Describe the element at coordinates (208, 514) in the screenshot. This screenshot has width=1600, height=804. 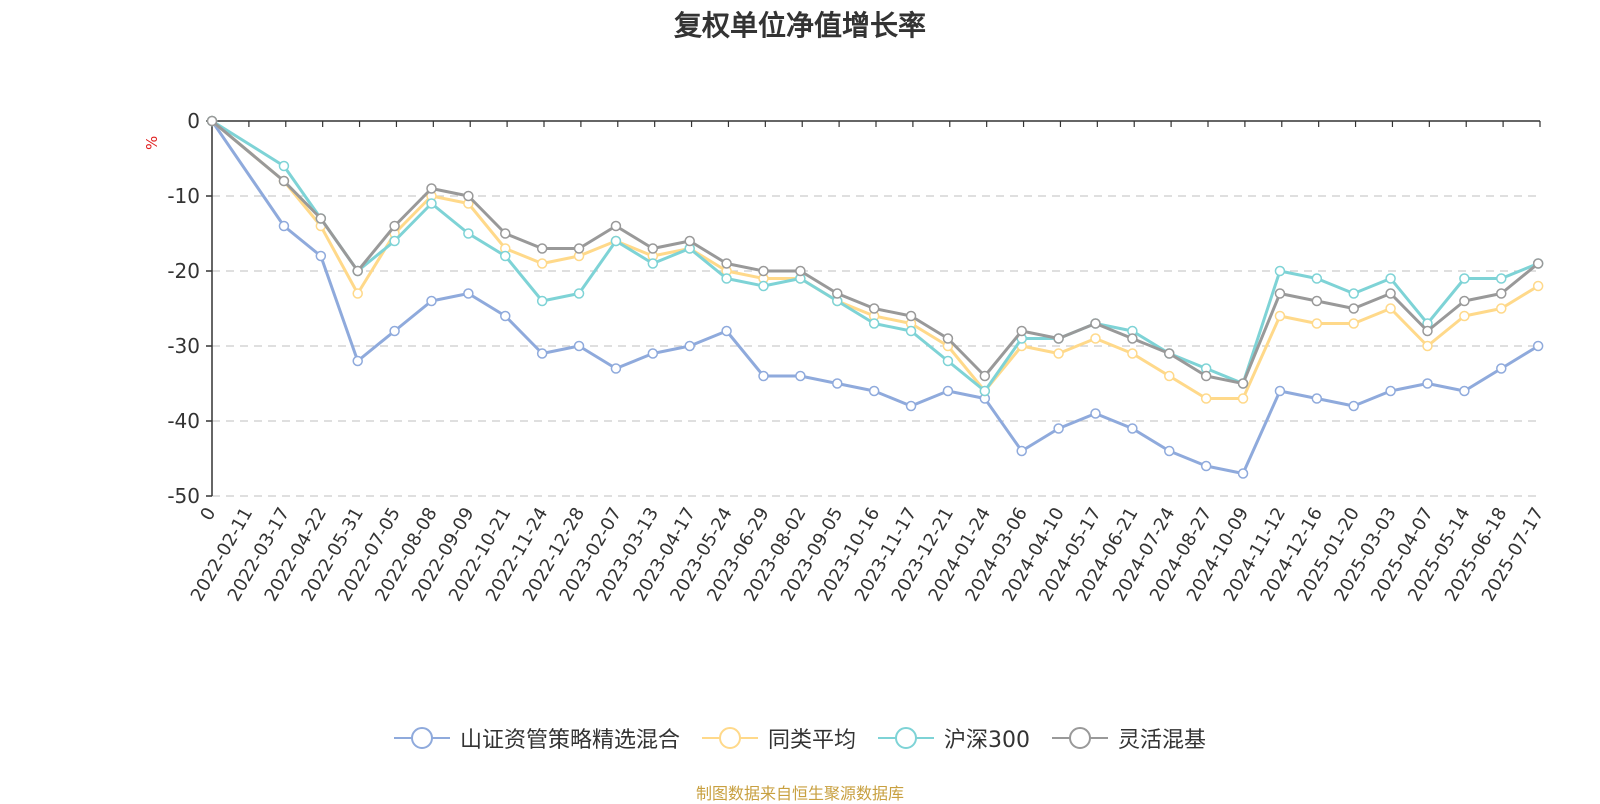
I see `x-tick-label-origin: 0` at that location.